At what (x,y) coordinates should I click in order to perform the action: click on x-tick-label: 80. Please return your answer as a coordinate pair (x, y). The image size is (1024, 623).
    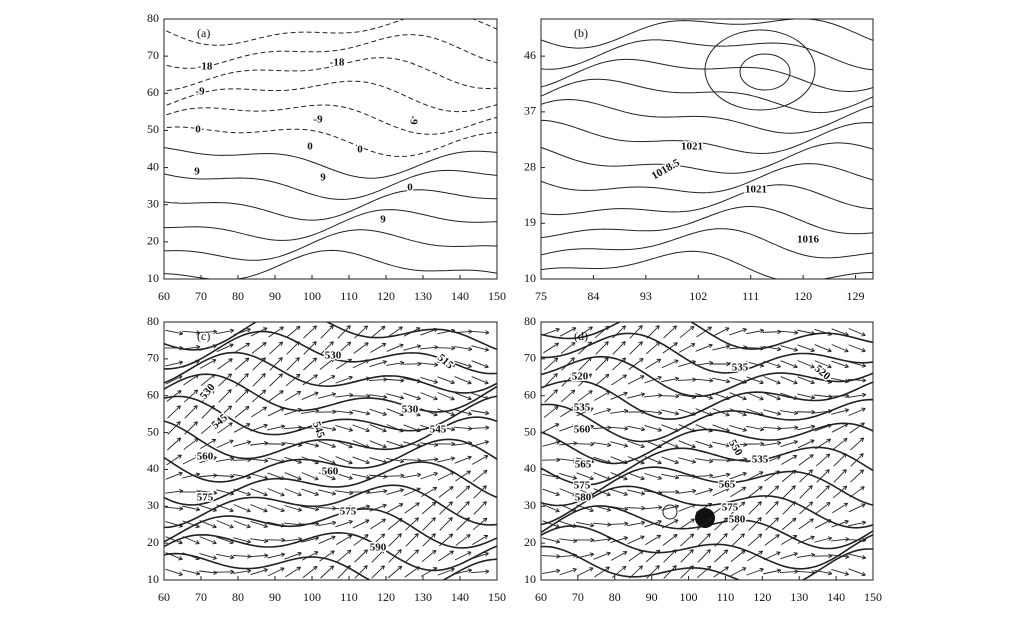
    Looking at the image, I should click on (238, 597).